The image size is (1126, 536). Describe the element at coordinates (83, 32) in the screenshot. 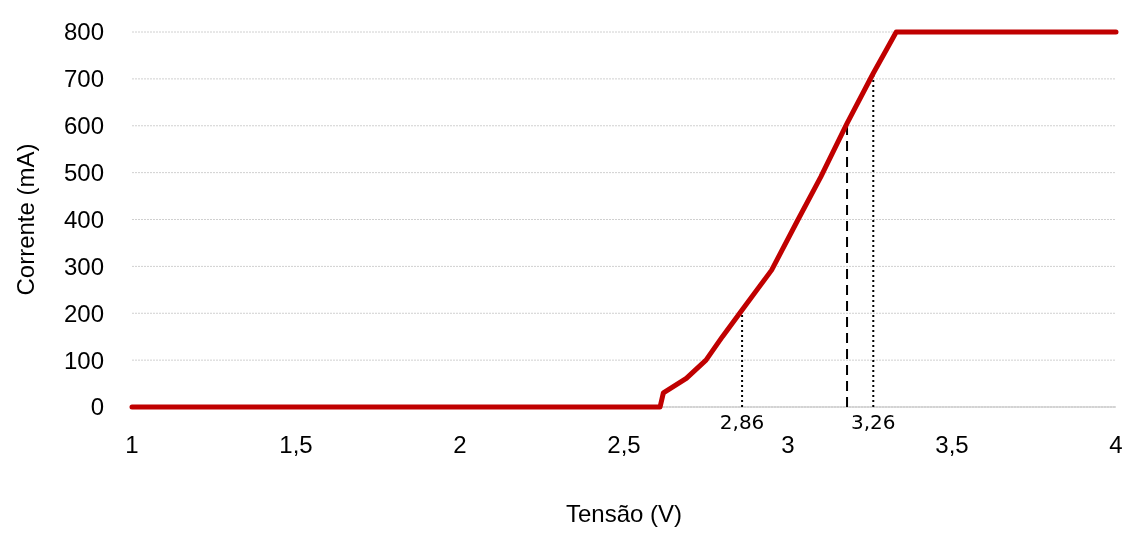

I see `y-tick-label: 800` at that location.